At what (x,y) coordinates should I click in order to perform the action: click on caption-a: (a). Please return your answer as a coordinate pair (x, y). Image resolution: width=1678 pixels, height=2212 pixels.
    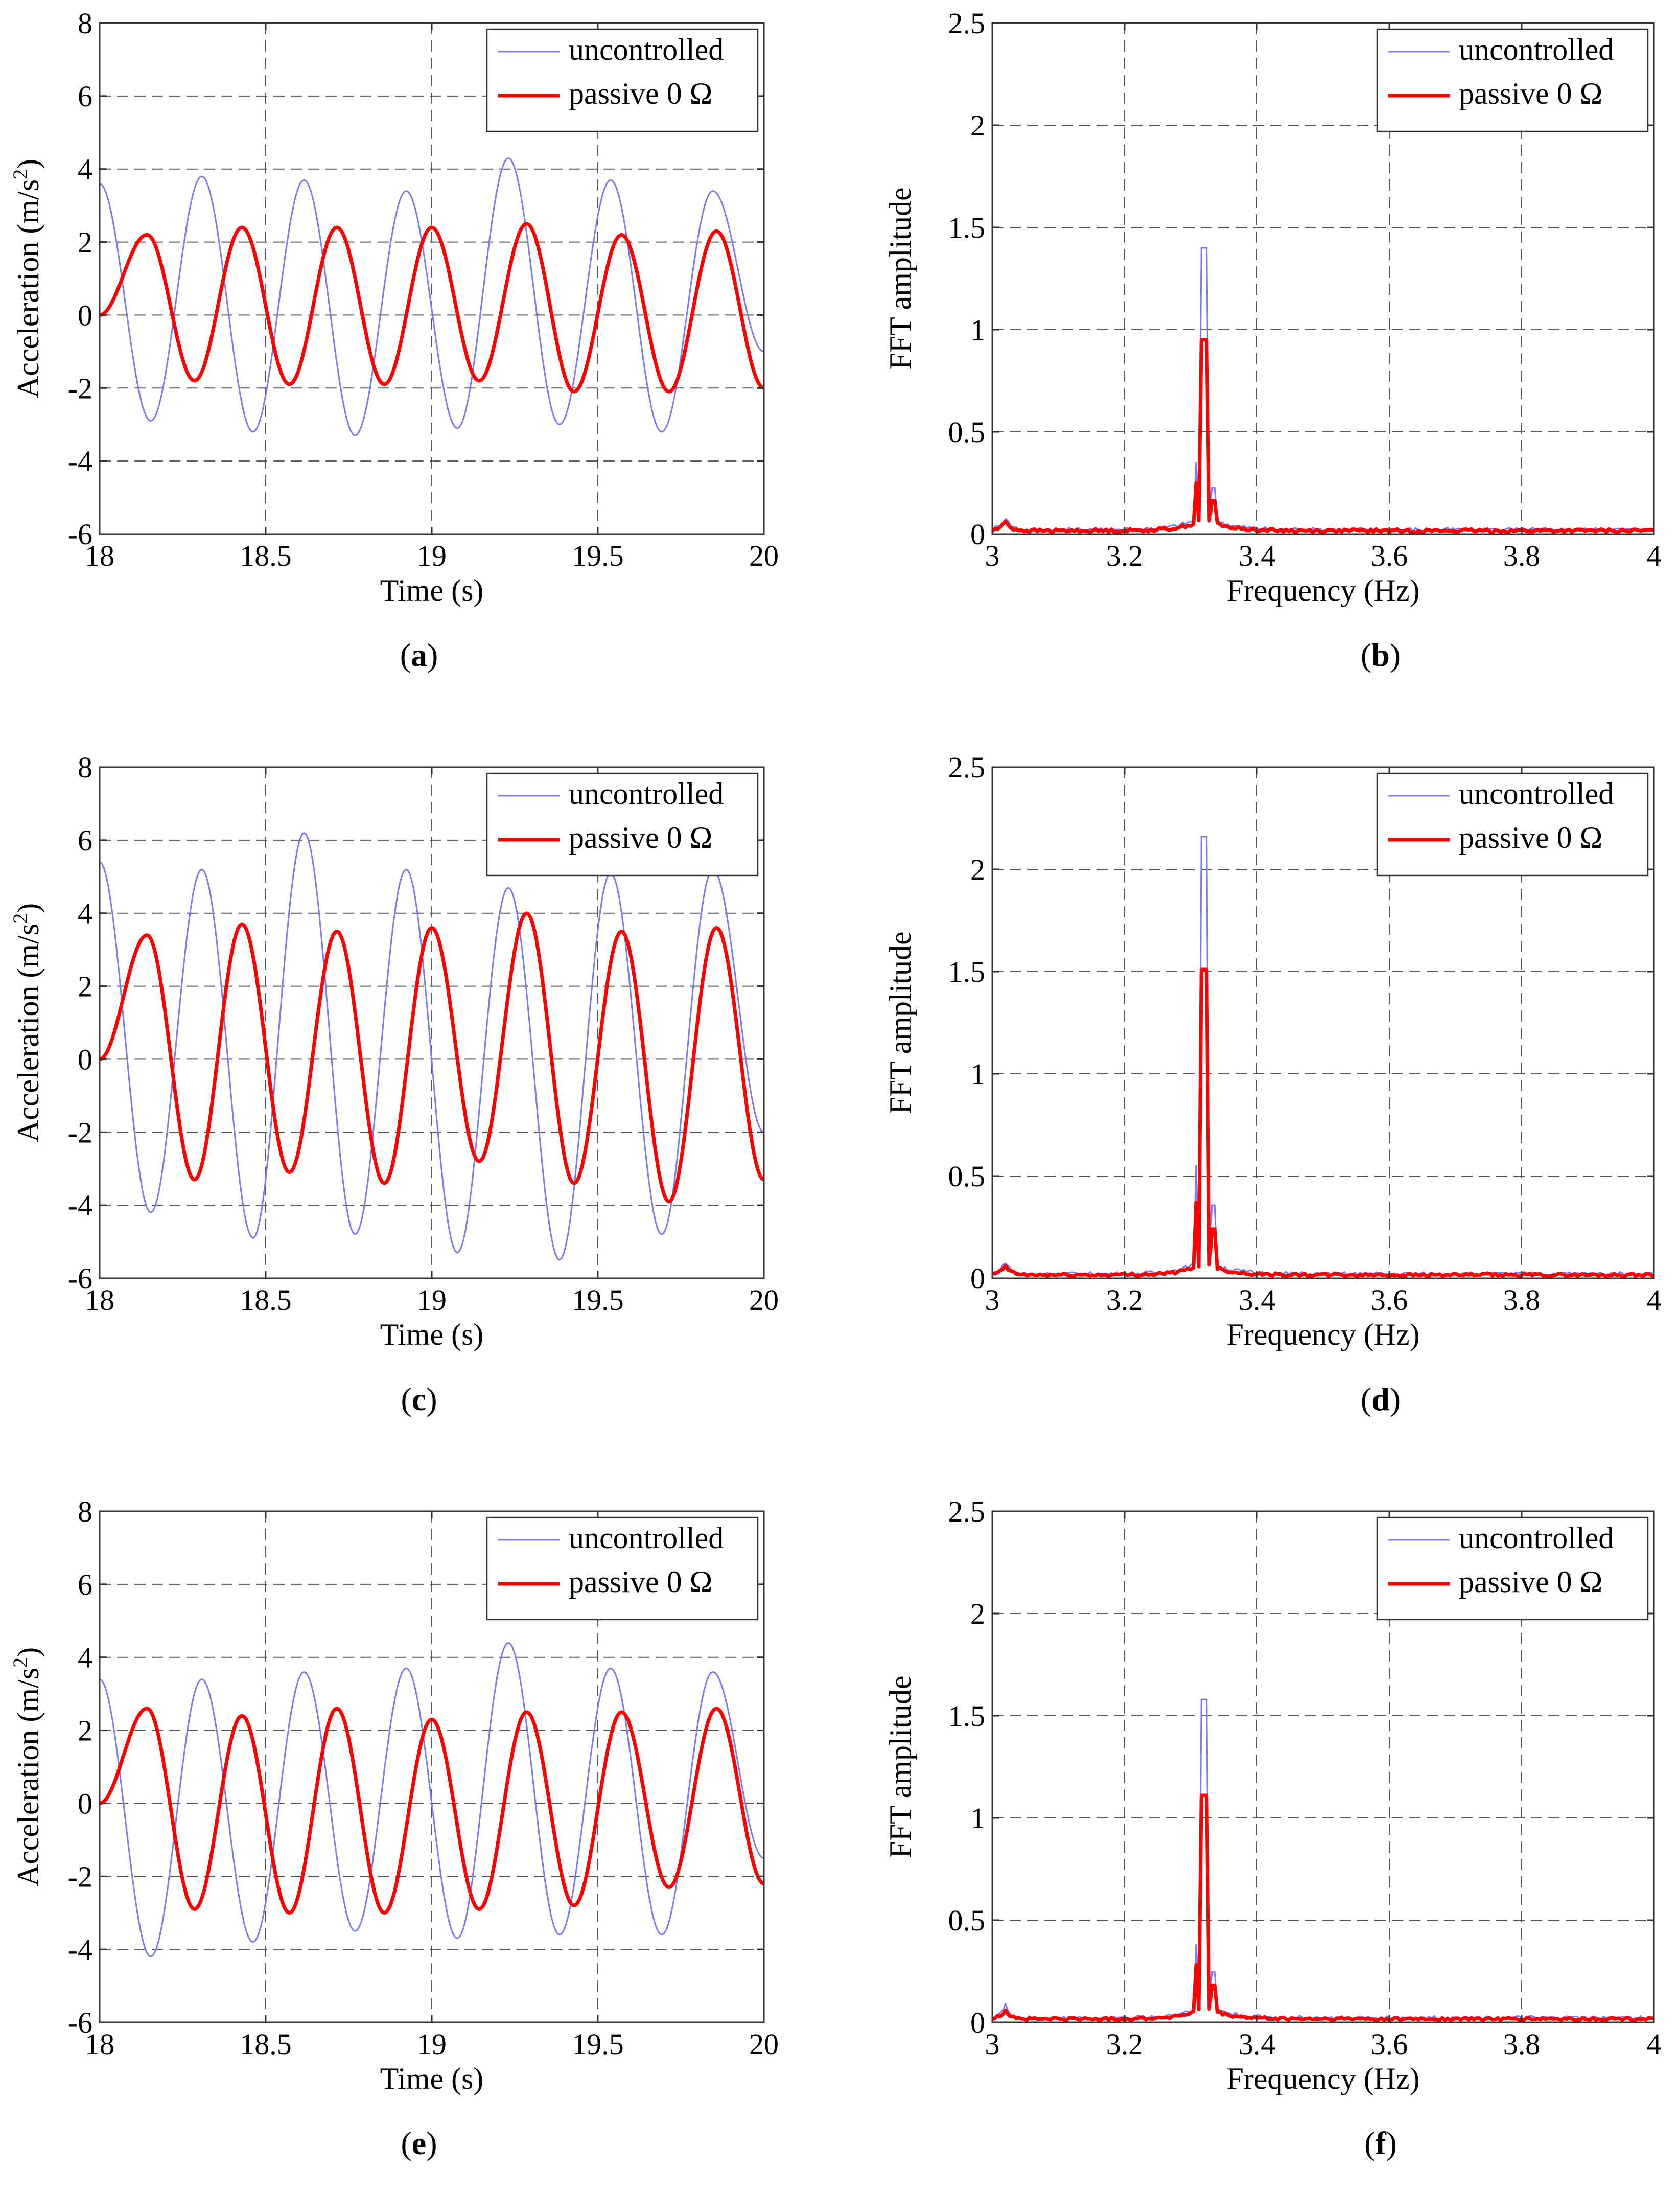
    Looking at the image, I should click on (419, 655).